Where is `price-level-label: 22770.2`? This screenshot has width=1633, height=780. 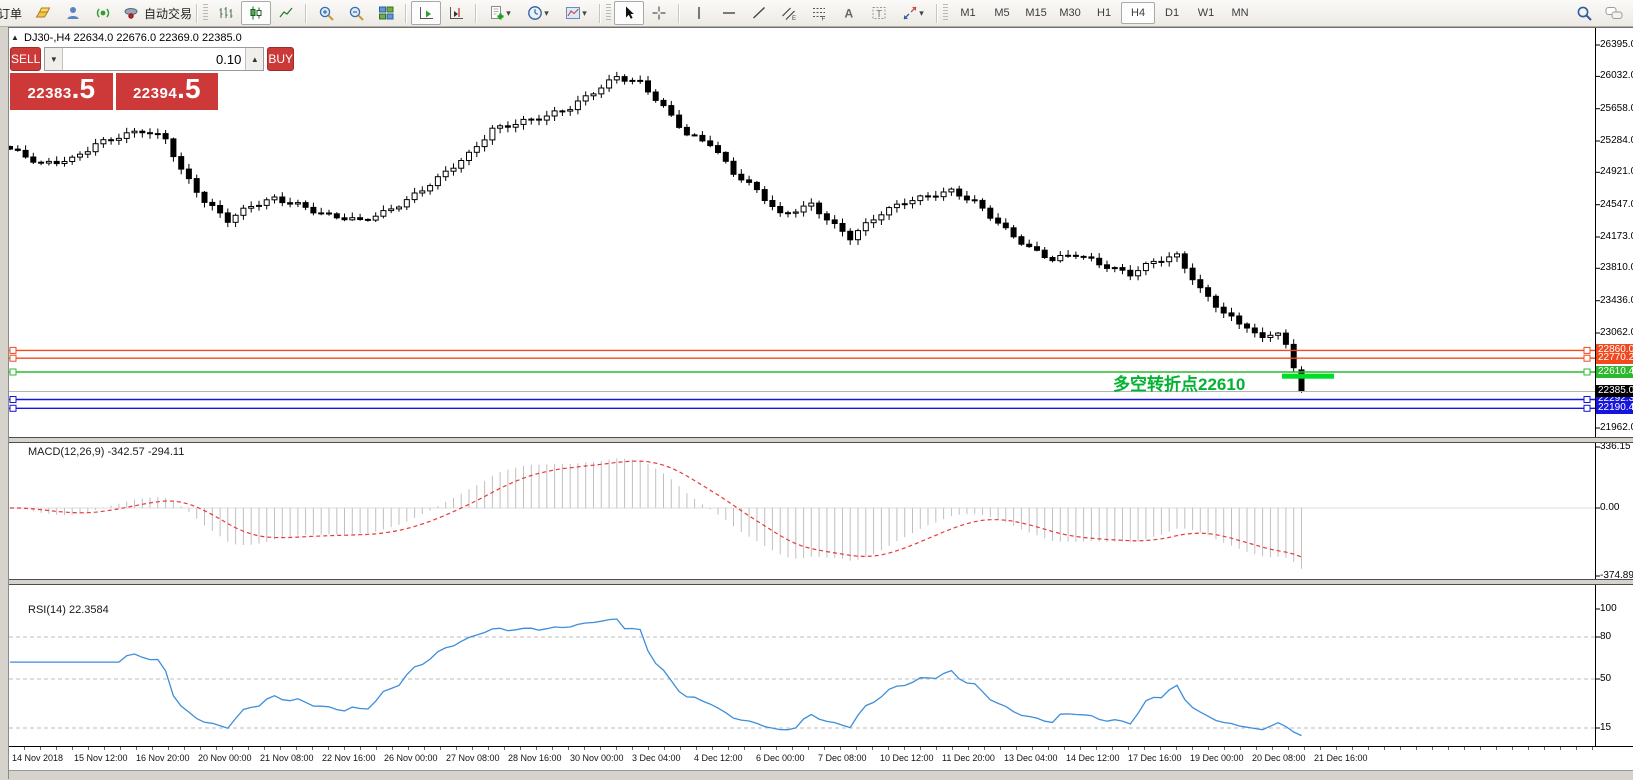
price-level-label: 22770.2 is located at coordinates (1614, 358).